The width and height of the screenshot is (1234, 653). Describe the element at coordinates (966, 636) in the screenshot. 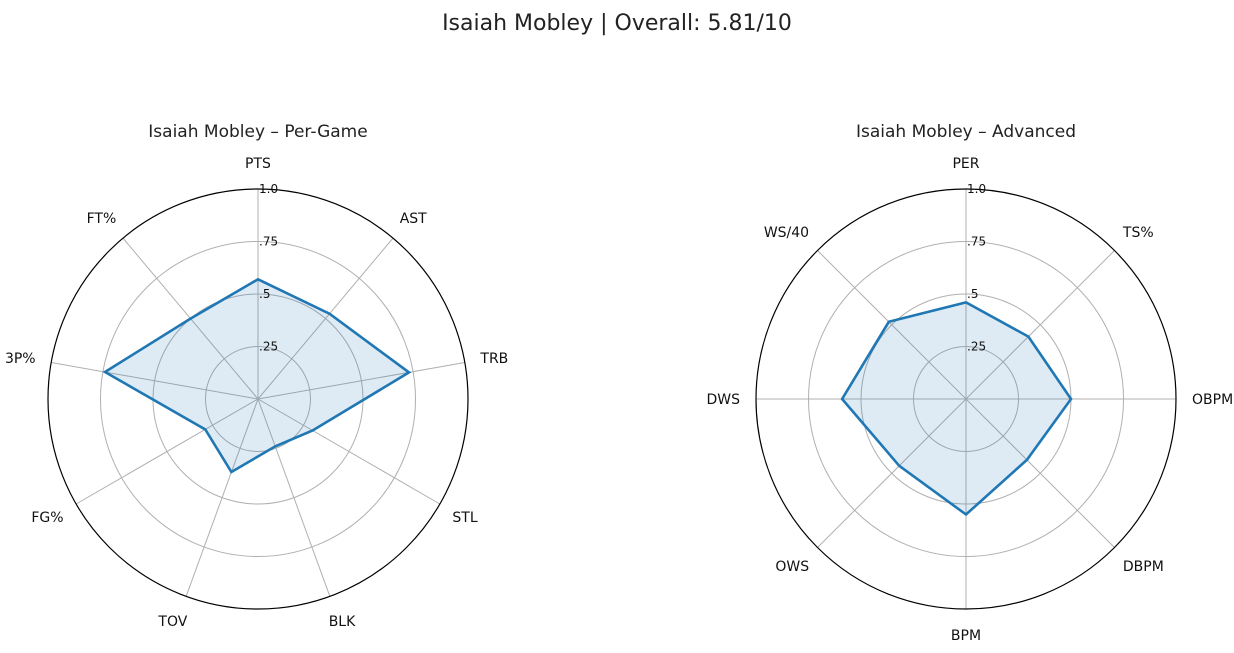

I see `category-label-bpm: BPM` at that location.